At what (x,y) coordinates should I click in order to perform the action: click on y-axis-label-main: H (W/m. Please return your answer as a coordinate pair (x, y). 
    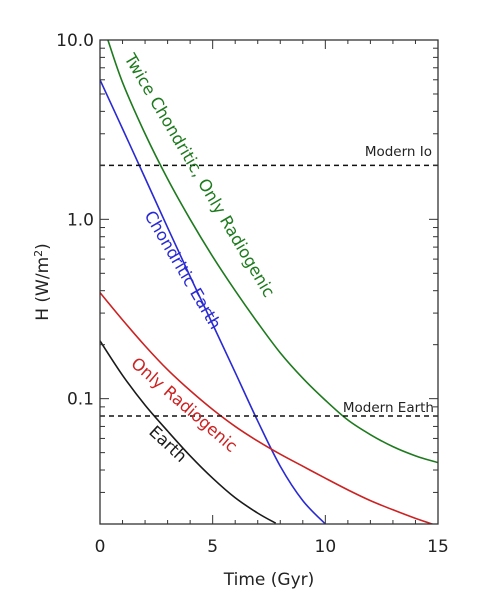
    Looking at the image, I should click on (43, 289).